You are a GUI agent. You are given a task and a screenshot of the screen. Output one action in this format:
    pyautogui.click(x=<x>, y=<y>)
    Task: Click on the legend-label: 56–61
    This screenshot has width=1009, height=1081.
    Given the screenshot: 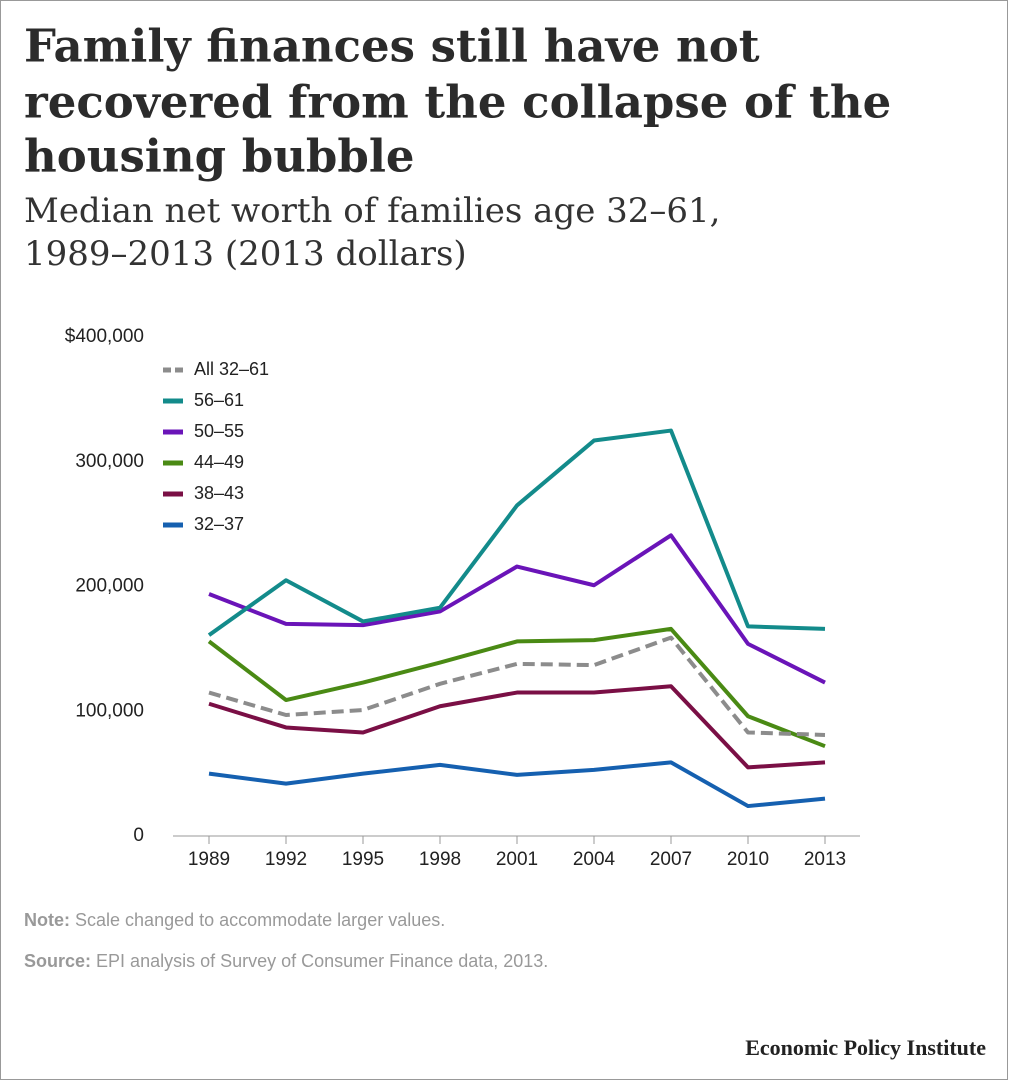 What is the action you would take?
    pyautogui.click(x=219, y=400)
    